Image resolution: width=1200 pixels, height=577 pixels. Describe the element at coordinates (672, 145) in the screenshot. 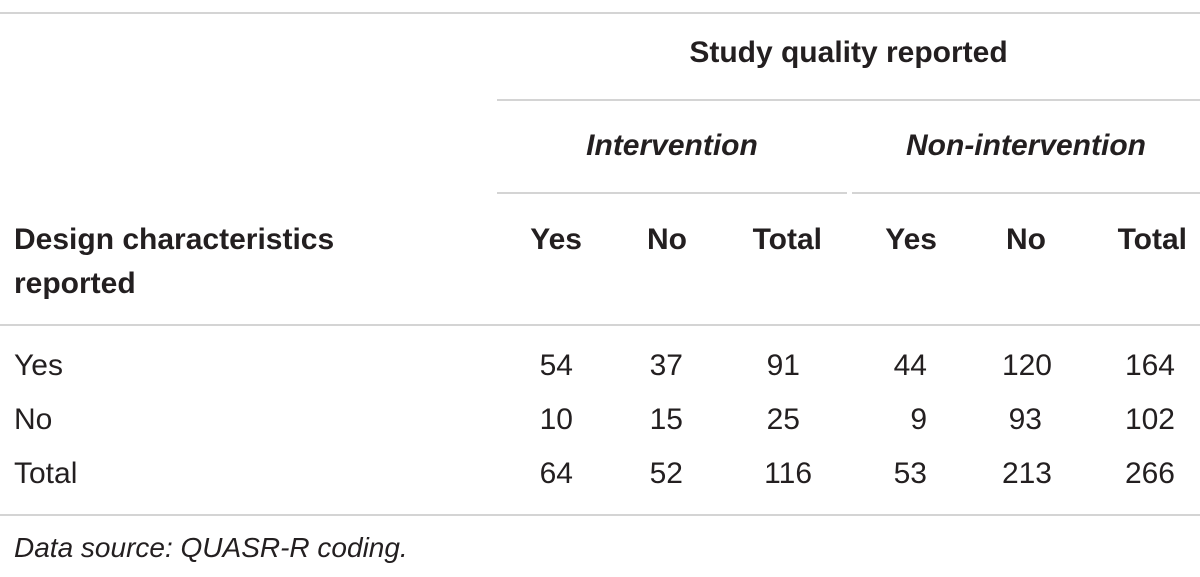

I see `group-header-intervention: Intervention` at that location.